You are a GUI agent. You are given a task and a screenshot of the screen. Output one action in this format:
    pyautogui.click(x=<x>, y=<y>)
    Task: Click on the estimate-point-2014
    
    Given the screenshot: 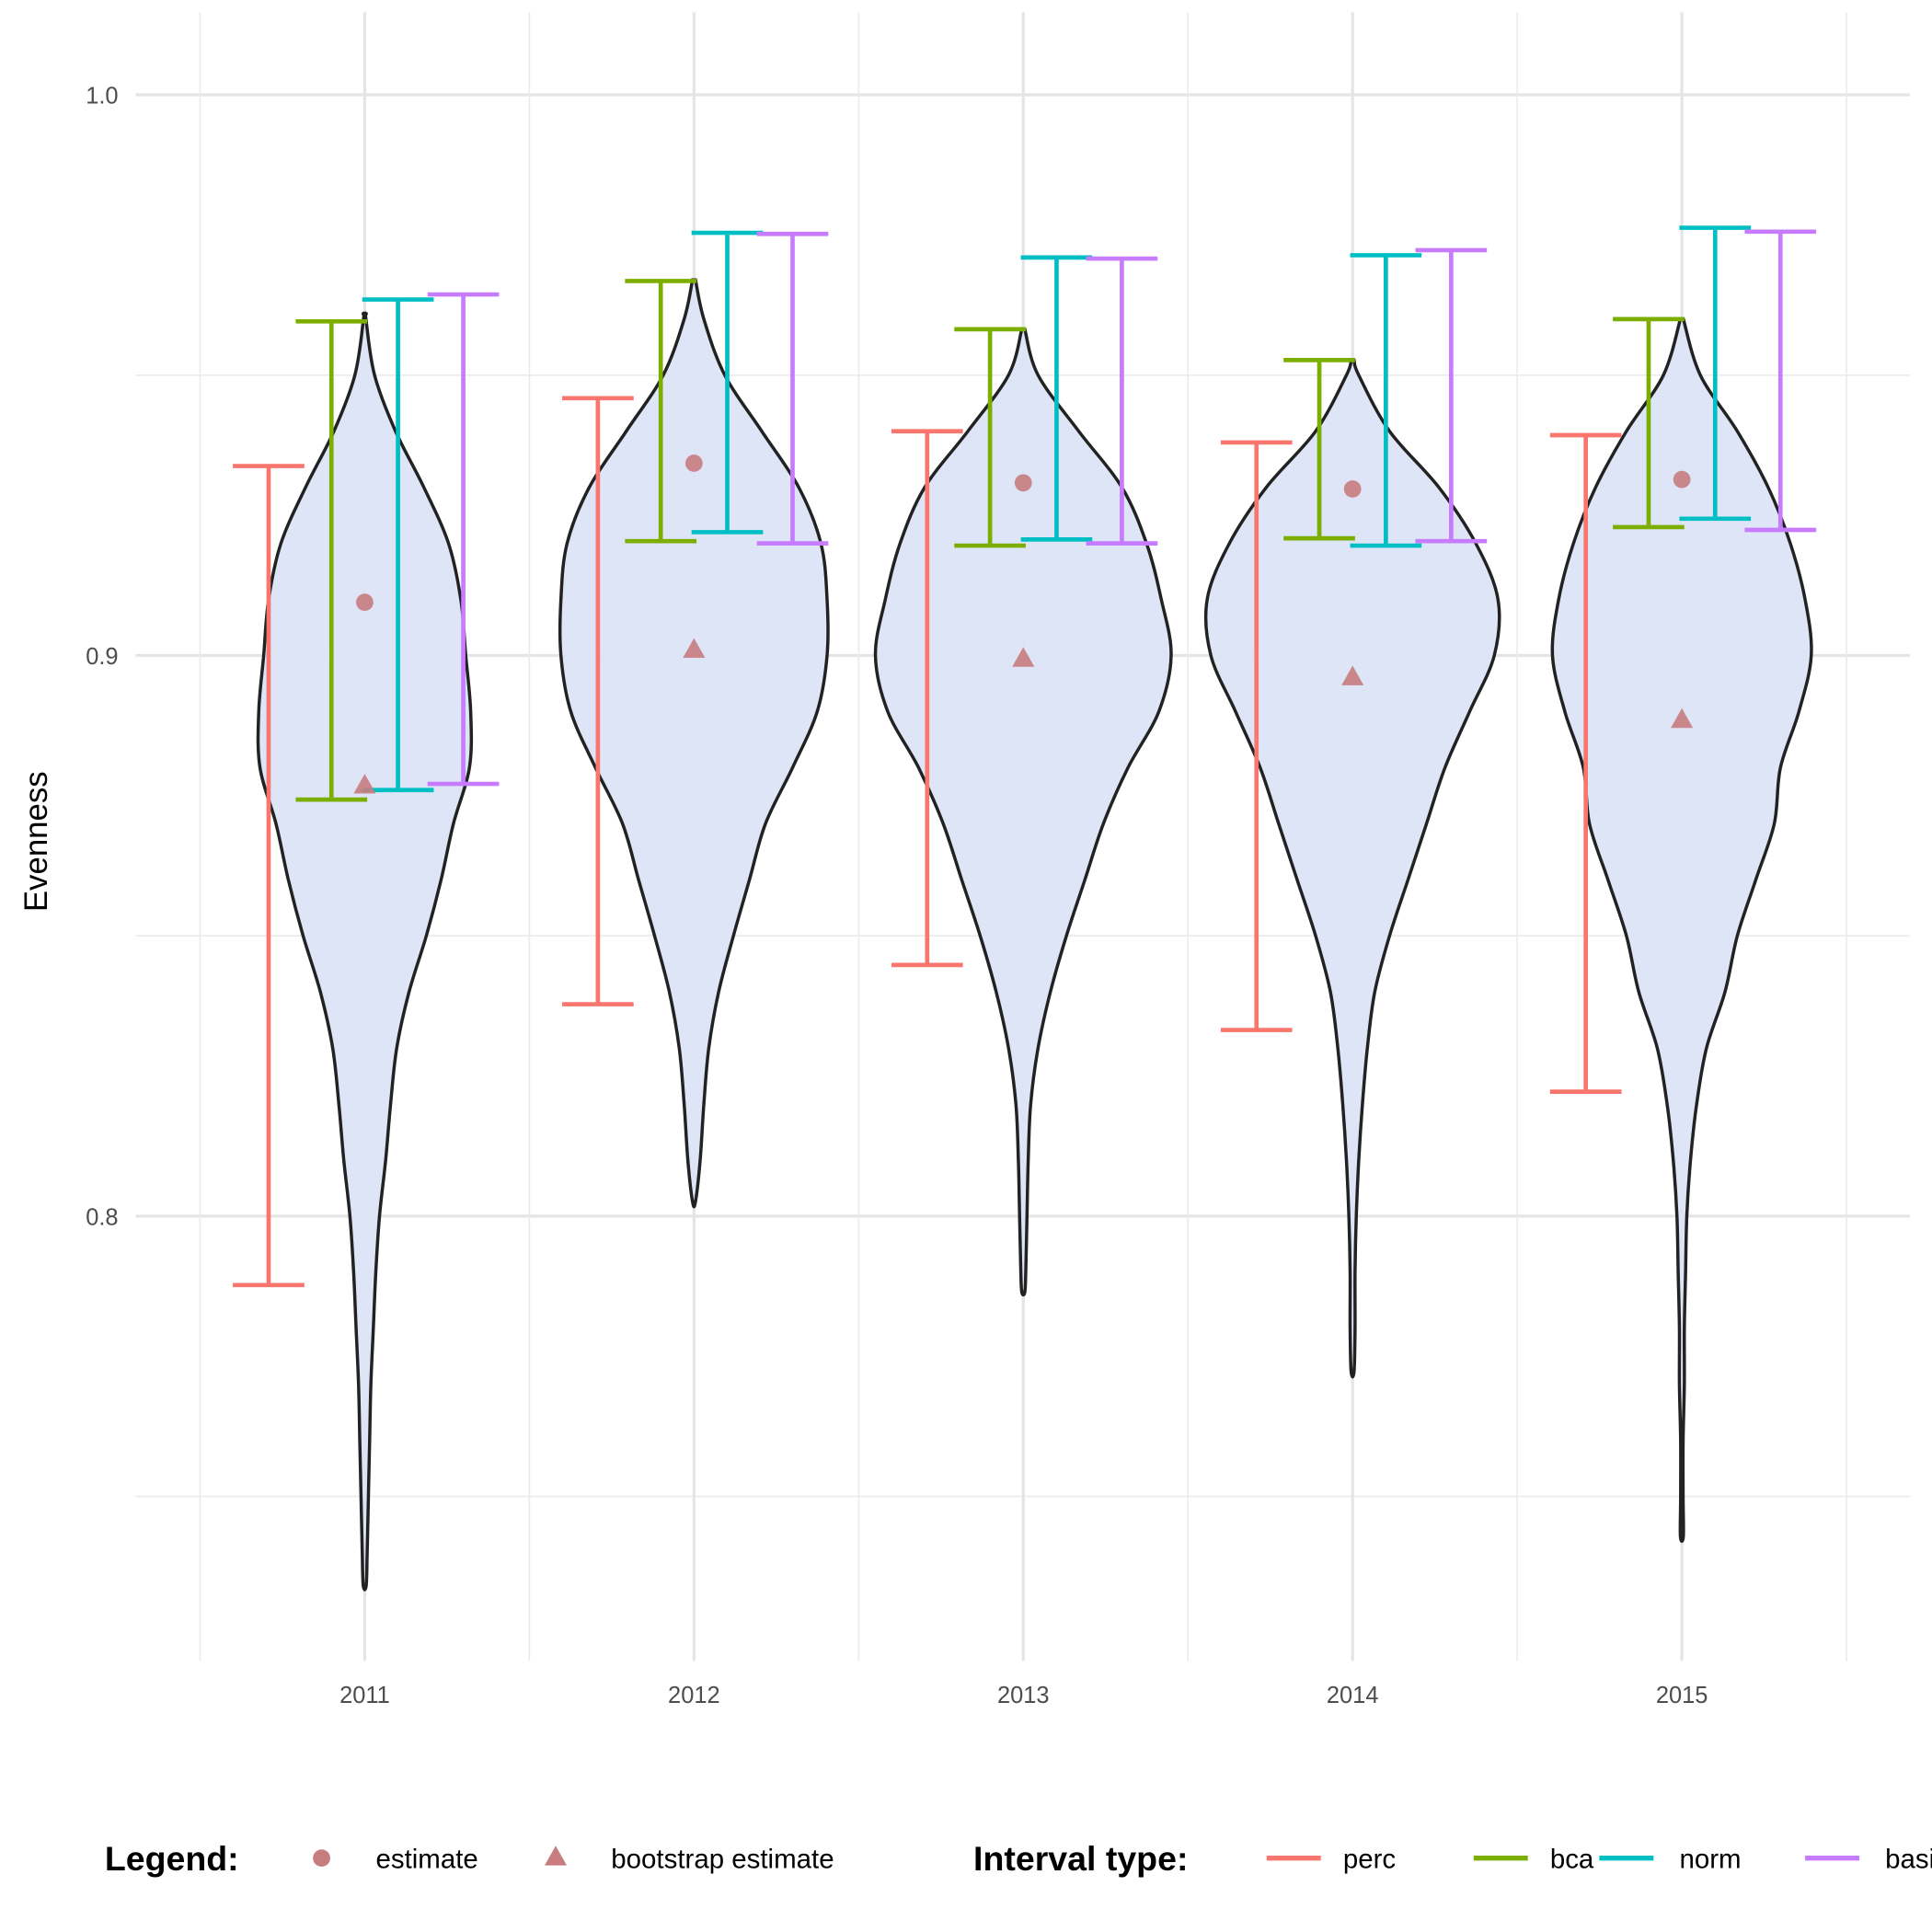 What is the action you would take?
    pyautogui.click(x=1352, y=489)
    